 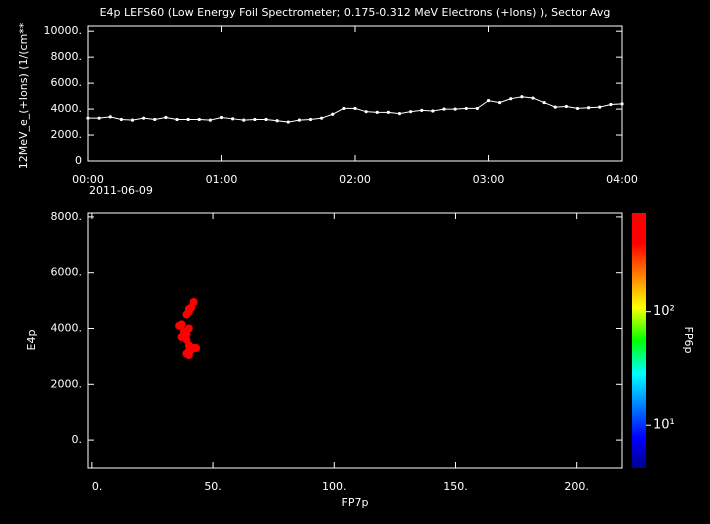 What do you see at coordinates (664, 425) in the screenshot?
I see `colorbar-tick-label: 10¹` at bounding box center [664, 425].